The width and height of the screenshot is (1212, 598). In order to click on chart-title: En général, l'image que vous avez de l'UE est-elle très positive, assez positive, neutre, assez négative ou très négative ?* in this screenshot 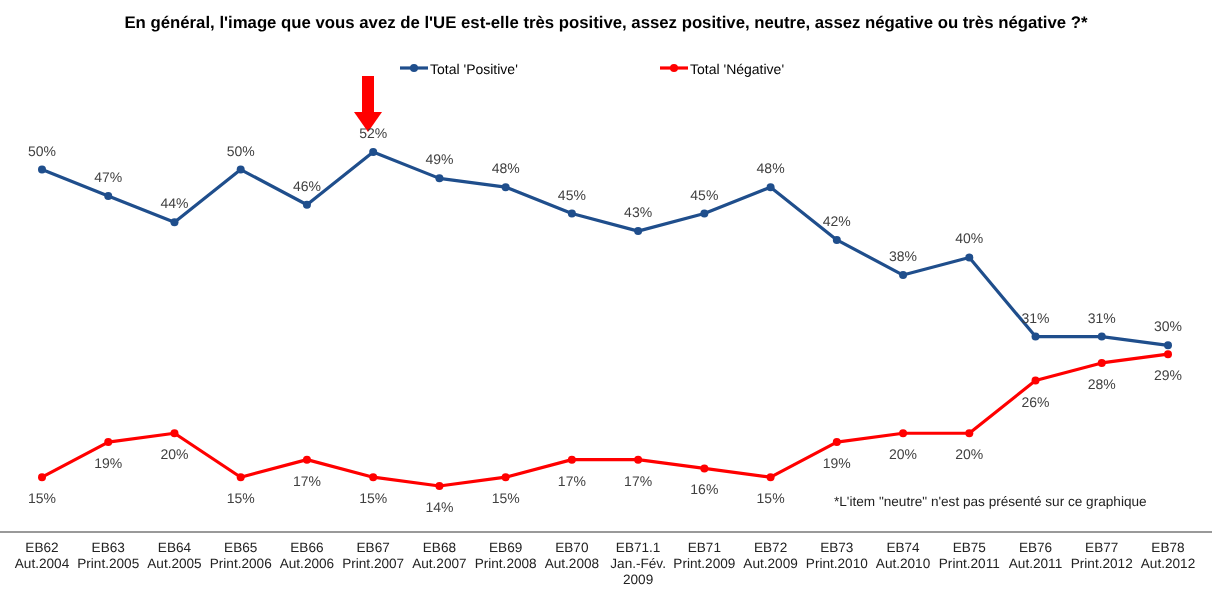, I will do `click(607, 22)`.